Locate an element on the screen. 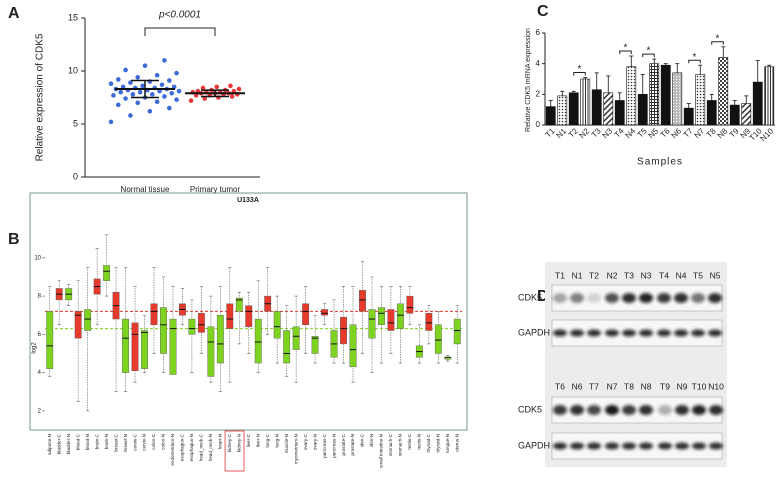  panel-label: D is located at coordinates (543, 296).